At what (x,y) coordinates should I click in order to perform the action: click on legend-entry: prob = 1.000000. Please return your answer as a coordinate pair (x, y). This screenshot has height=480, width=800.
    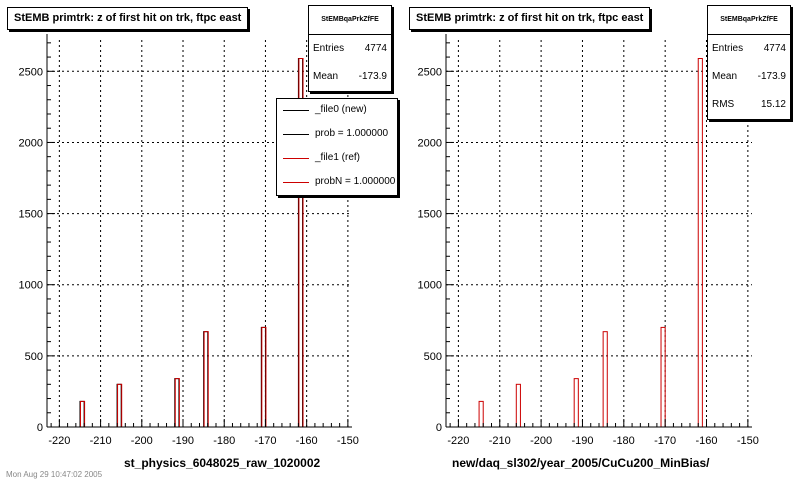
    Looking at the image, I should click on (337, 135).